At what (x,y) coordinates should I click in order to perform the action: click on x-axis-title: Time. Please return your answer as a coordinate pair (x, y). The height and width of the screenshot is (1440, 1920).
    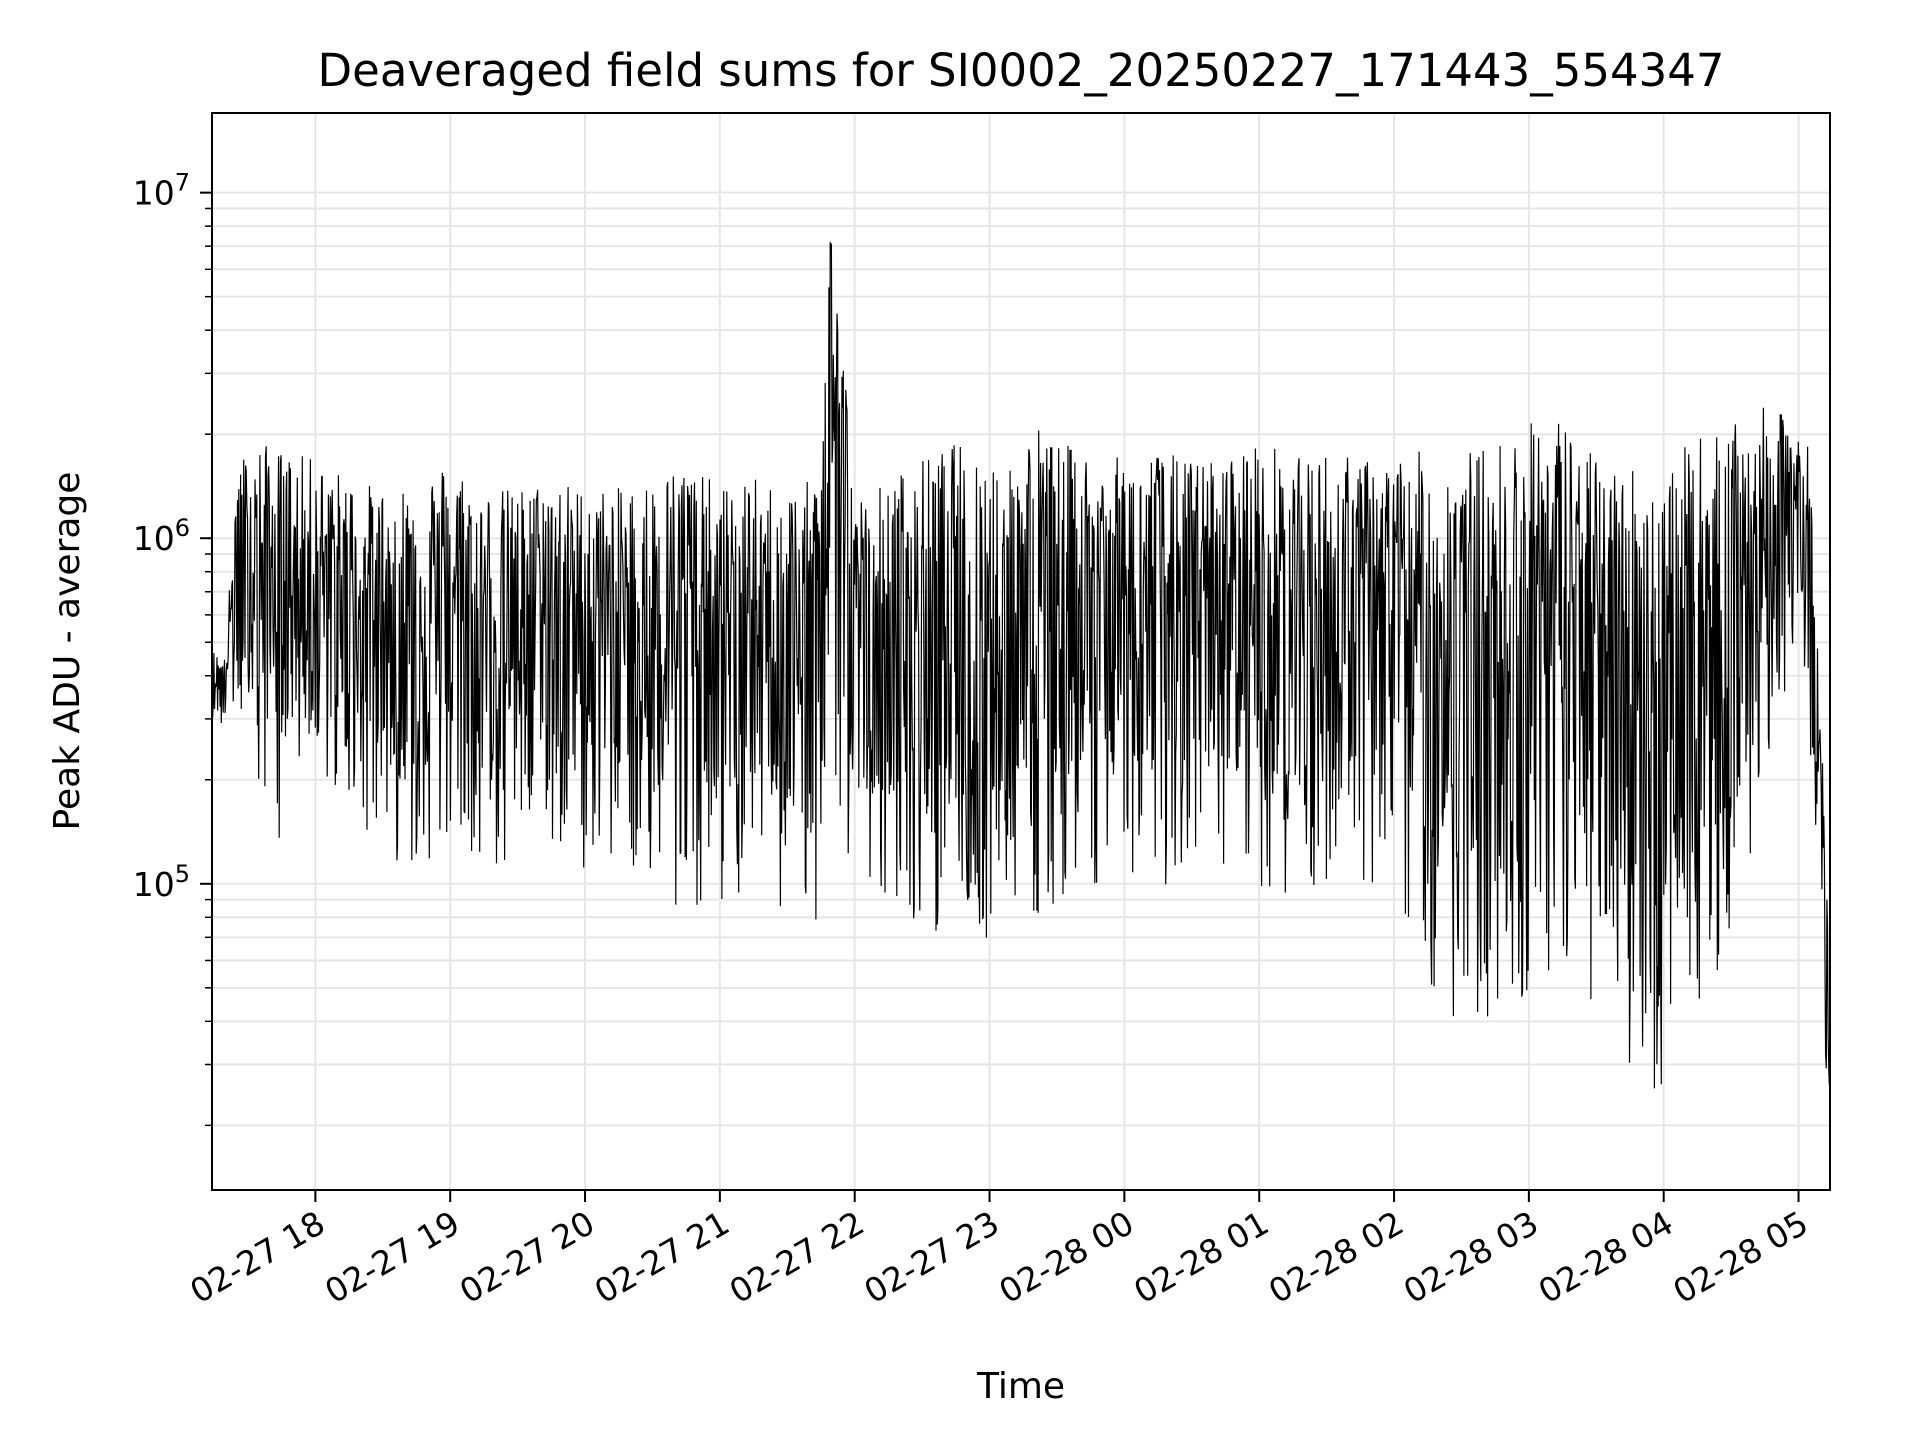
    Looking at the image, I should click on (1020, 1386).